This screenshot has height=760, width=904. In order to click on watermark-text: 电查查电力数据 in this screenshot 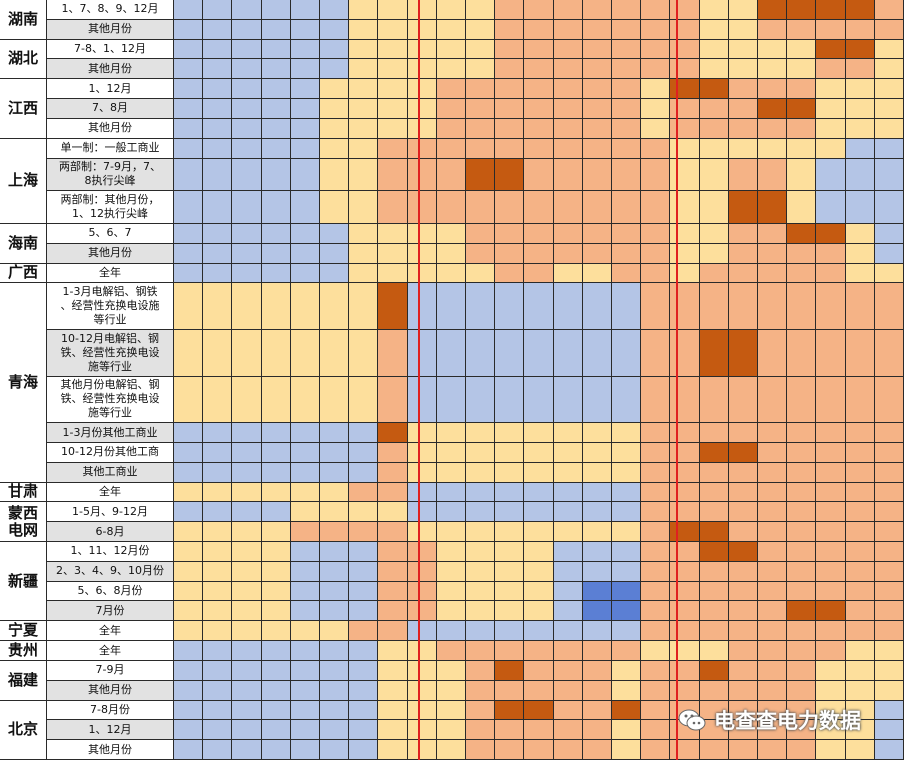, I will do `click(787, 721)`.